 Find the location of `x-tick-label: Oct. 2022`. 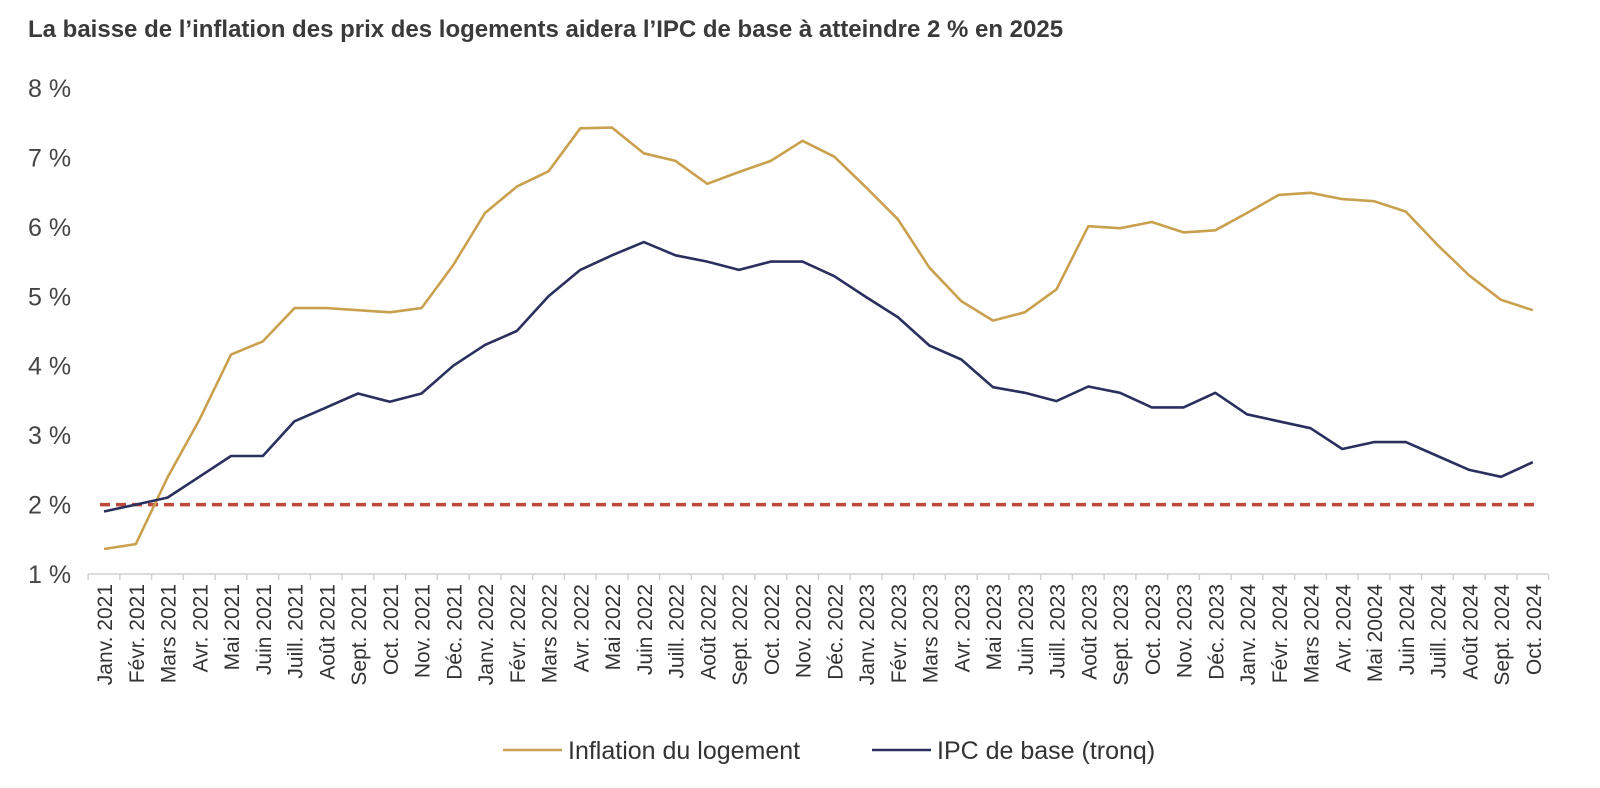

x-tick-label: Oct. 2022 is located at coordinates (772, 629).